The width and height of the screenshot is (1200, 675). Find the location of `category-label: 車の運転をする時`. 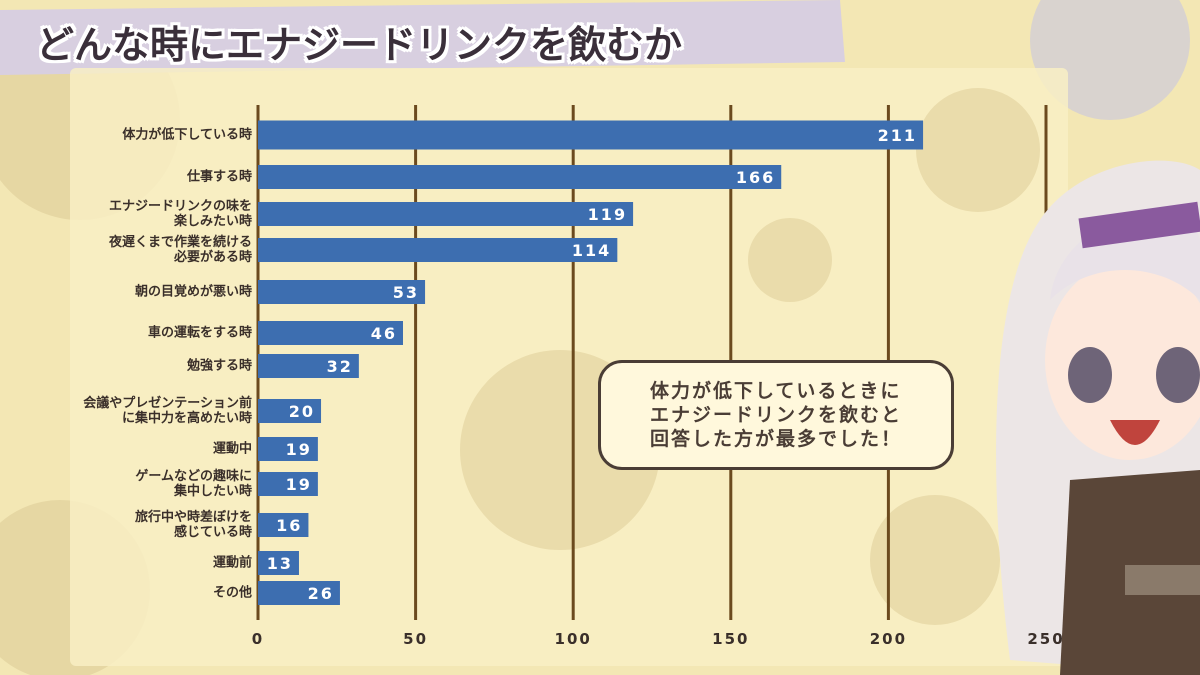

category-label: 車の運転をする時 is located at coordinates (199, 333).